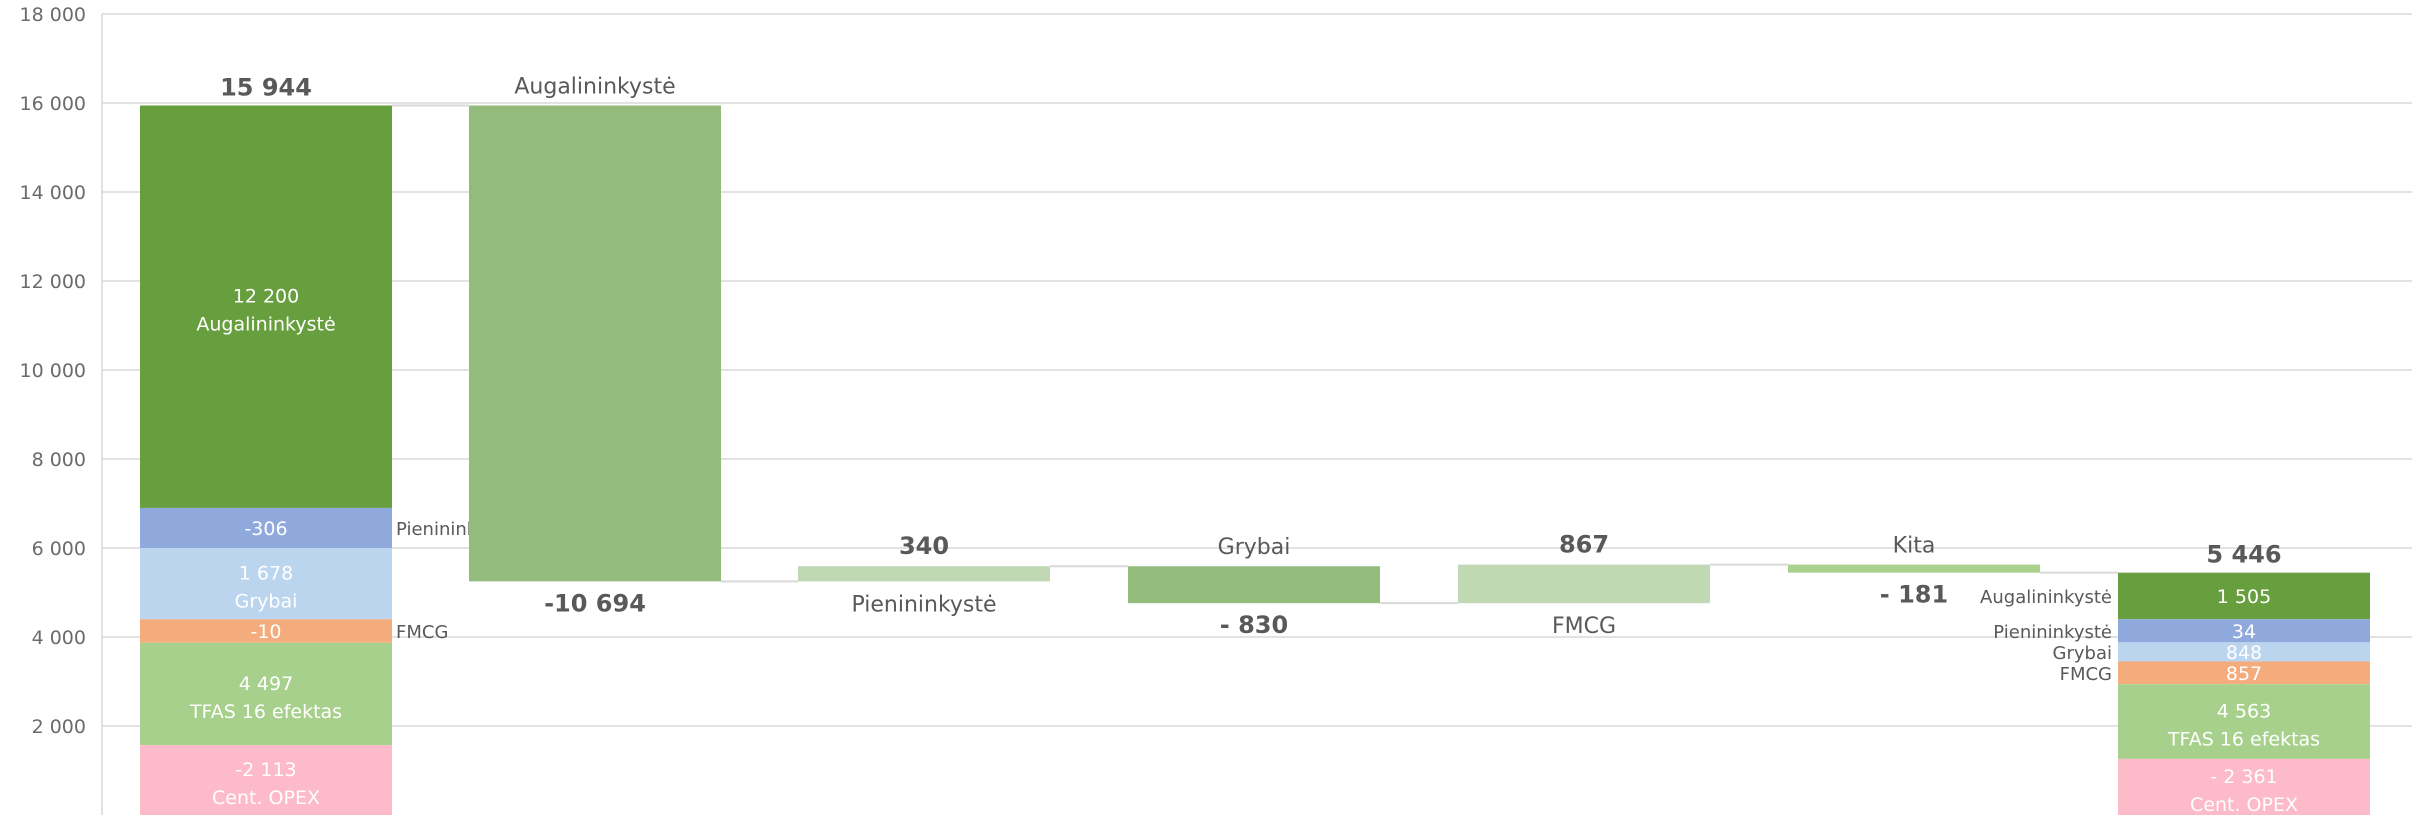  Describe the element at coordinates (1584, 626) in the screenshot. I see `step-name-label: FMCG` at that location.